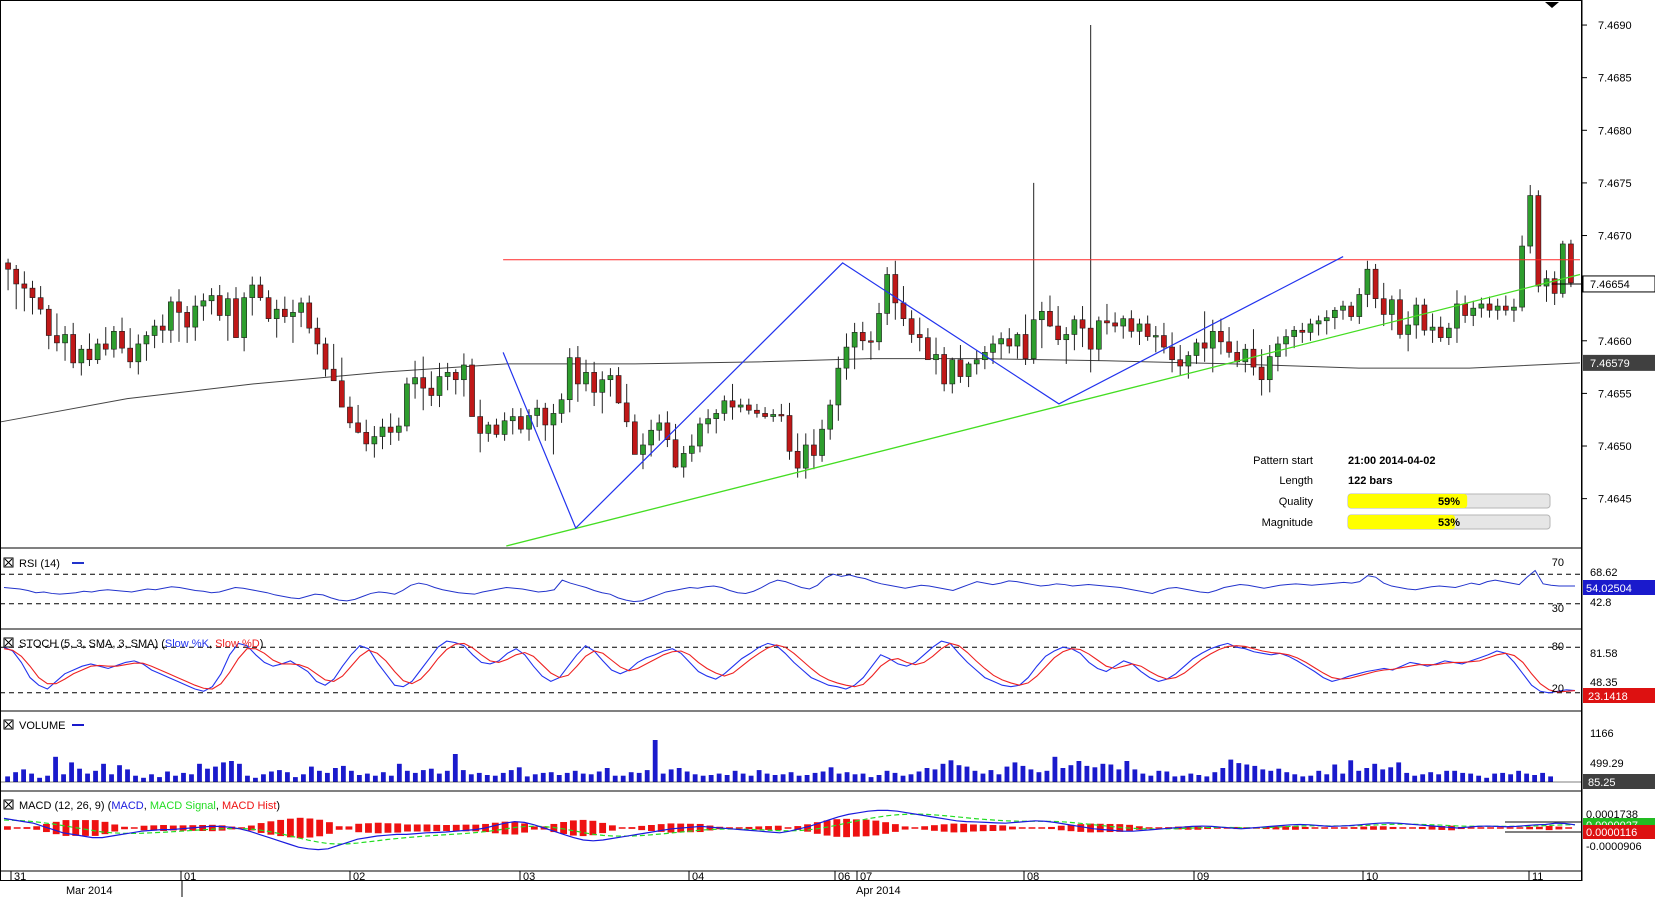 The height and width of the screenshot is (897, 1655). What do you see at coordinates (39, 564) in the screenshot?
I see `rsi-title-text: RSI (14)` at bounding box center [39, 564].